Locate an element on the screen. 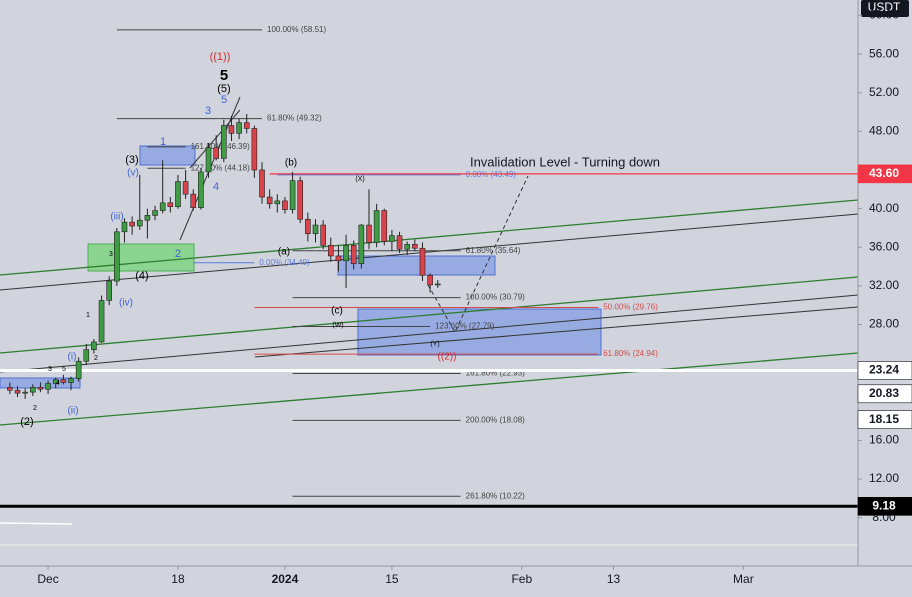 Image resolution: width=912 pixels, height=597 pixels. fib-label: 127.20% (44.18) is located at coordinates (220, 167).